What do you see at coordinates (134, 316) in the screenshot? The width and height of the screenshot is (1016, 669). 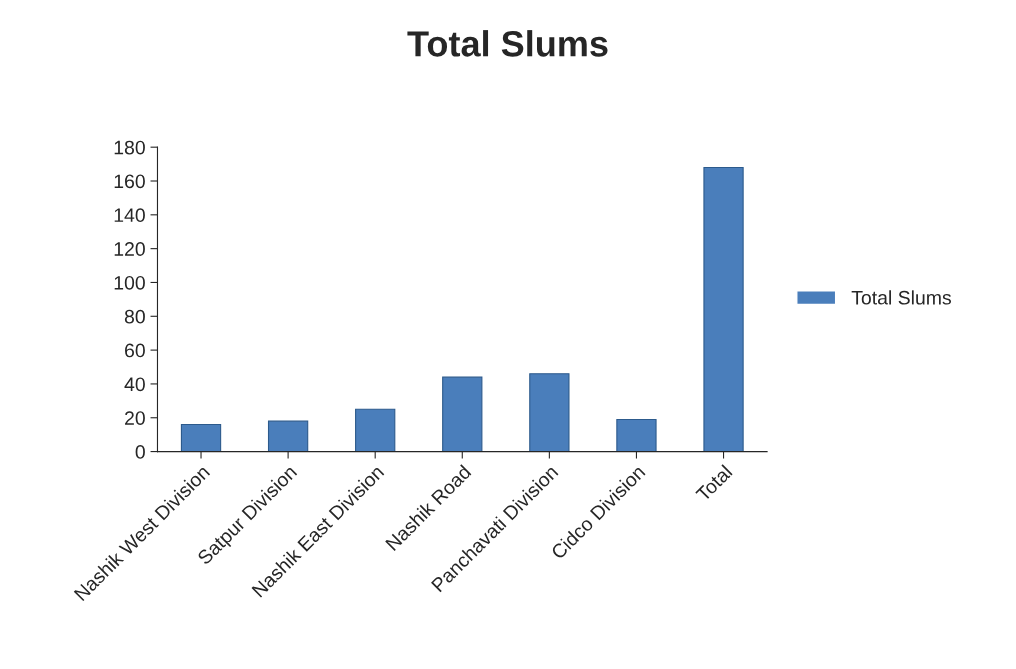 I see `y-tick-label: 80` at bounding box center [134, 316].